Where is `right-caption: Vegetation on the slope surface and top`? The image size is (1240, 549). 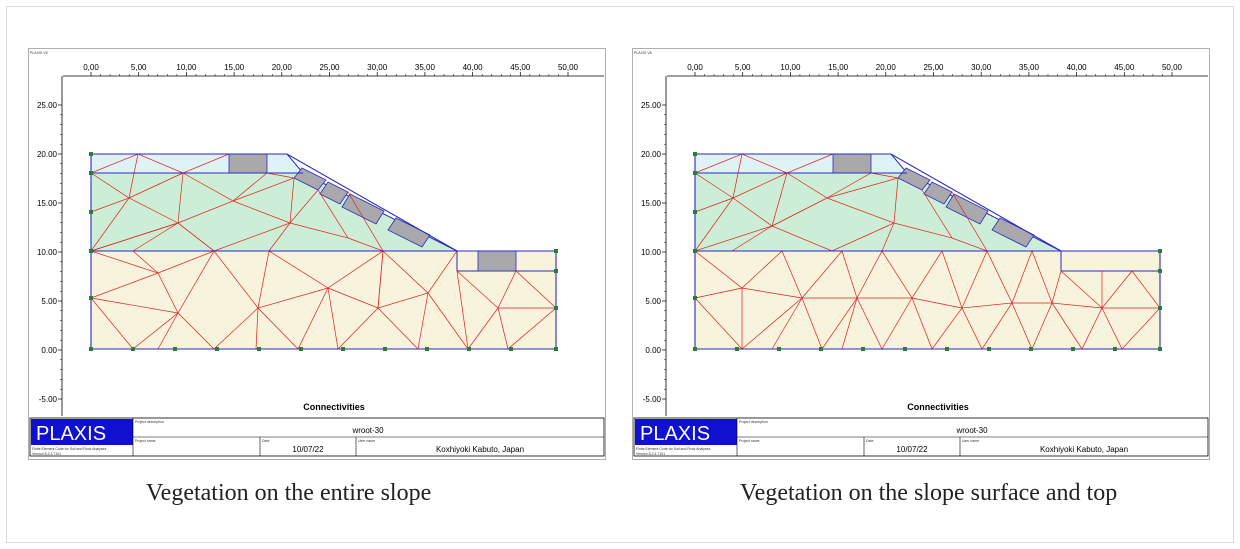
right-caption: Vegetation on the slope surface and top is located at coordinates (929, 493).